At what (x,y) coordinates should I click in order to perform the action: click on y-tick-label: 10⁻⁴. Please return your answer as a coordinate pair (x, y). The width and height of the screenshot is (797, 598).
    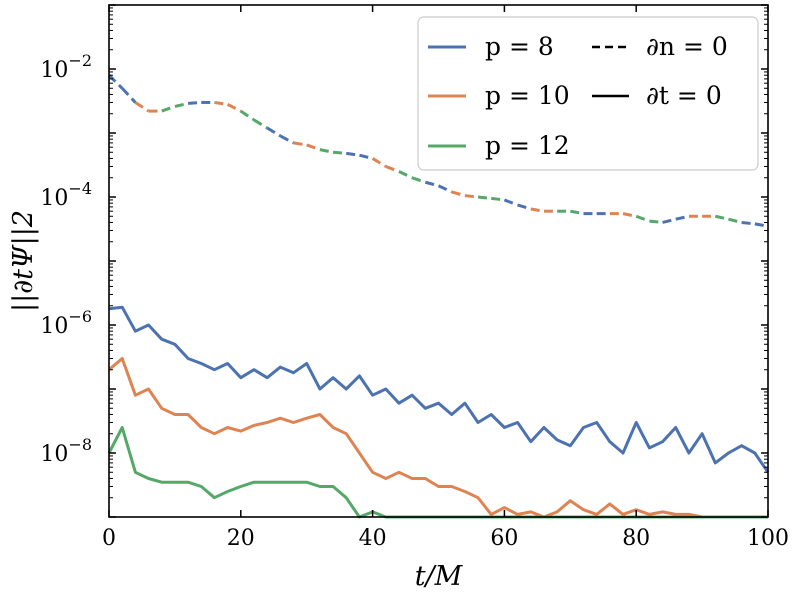
    Looking at the image, I should click on (66, 195).